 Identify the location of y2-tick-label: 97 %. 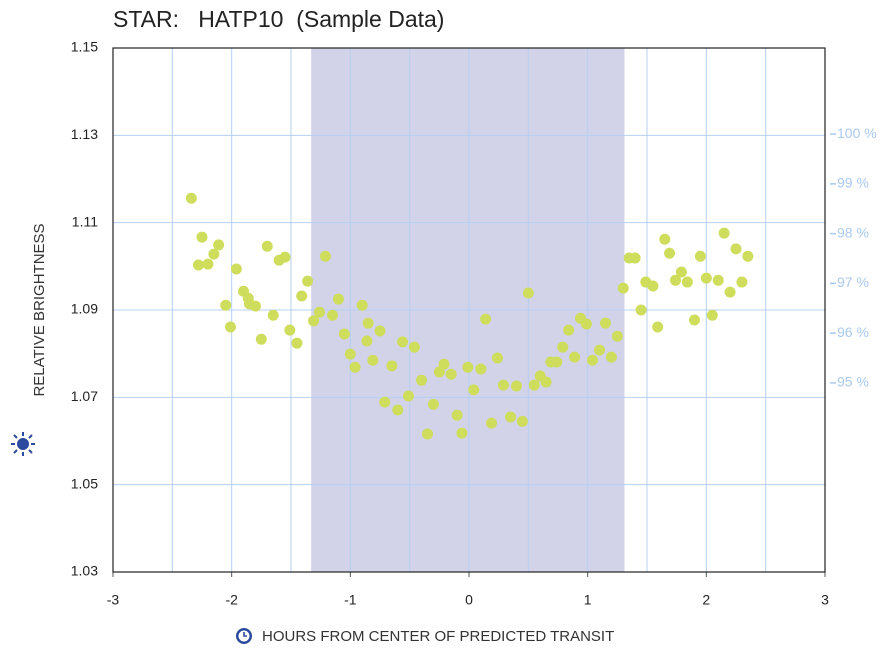
(853, 282).